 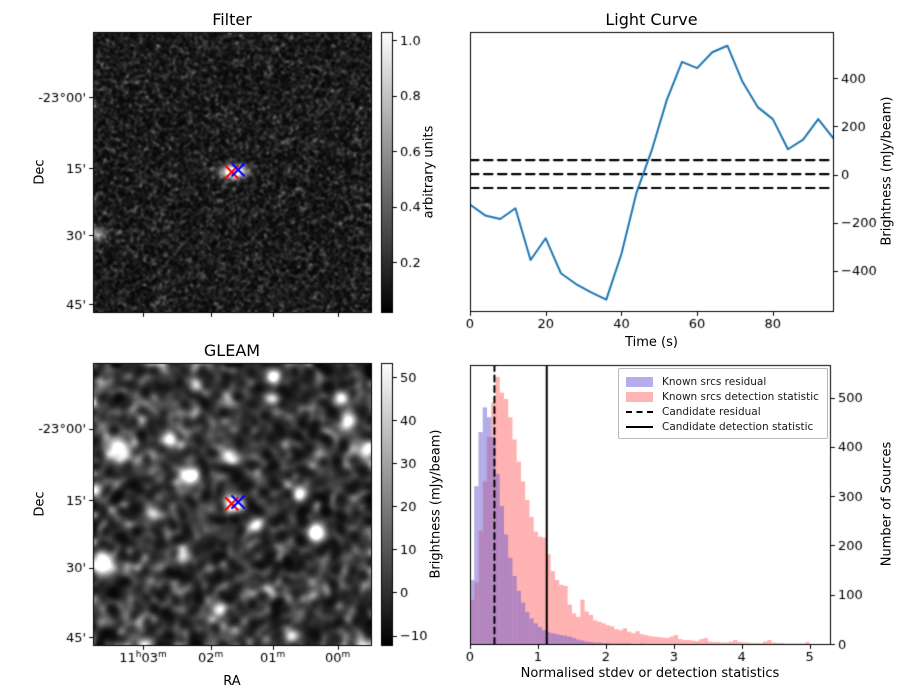 I want to click on gleam-colorbar-label: Brightness (mJy/beam), so click(x=436, y=504).